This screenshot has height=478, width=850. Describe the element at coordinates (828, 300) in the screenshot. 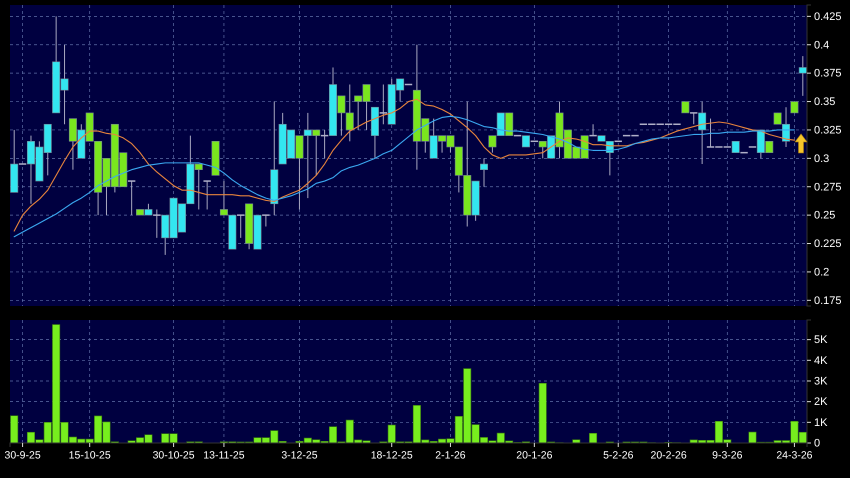

I see `y-tick-label: 0.175` at that location.